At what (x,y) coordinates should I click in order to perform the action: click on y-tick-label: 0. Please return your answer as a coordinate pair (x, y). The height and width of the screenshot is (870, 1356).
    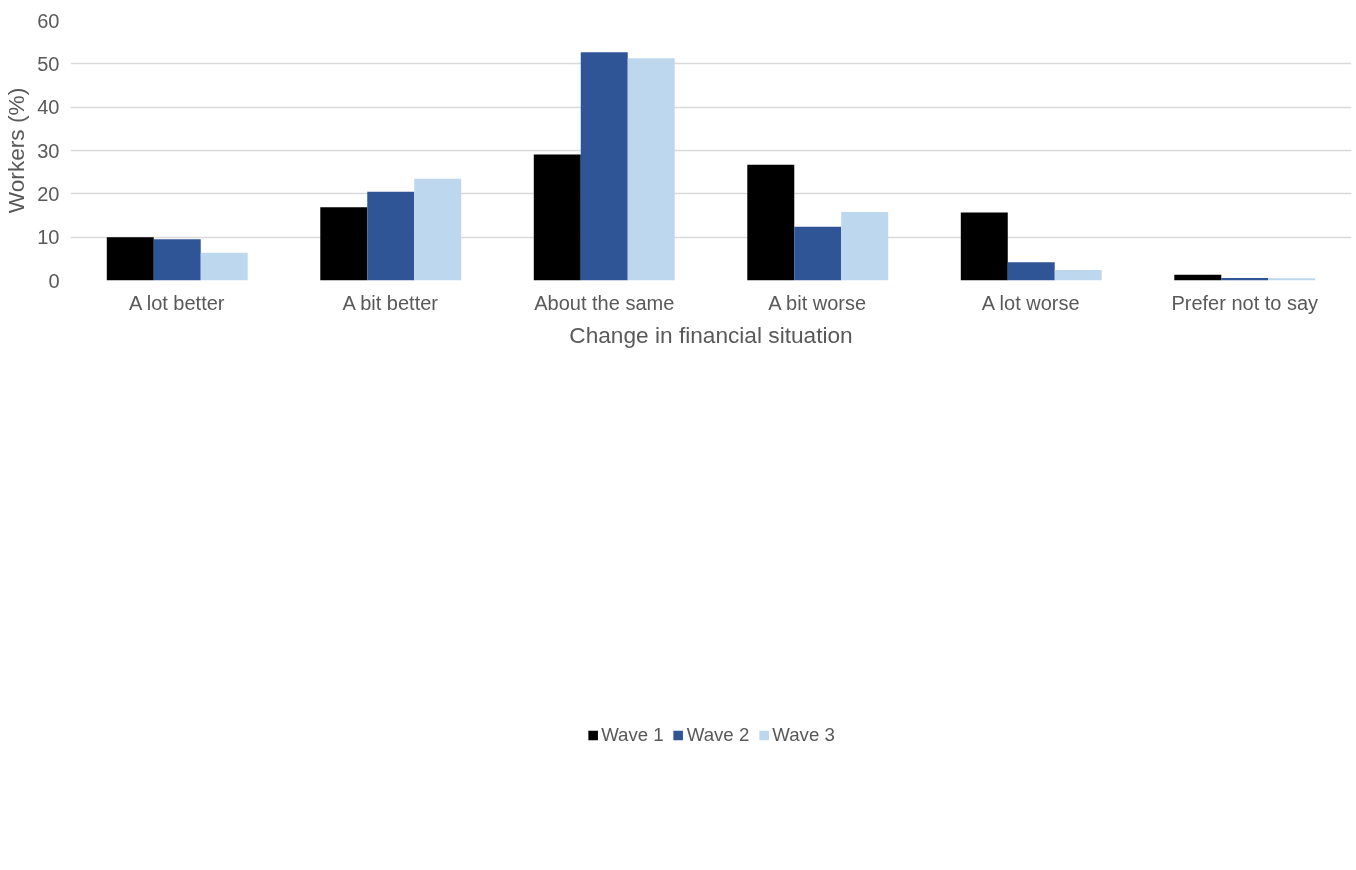
    Looking at the image, I should click on (54, 280).